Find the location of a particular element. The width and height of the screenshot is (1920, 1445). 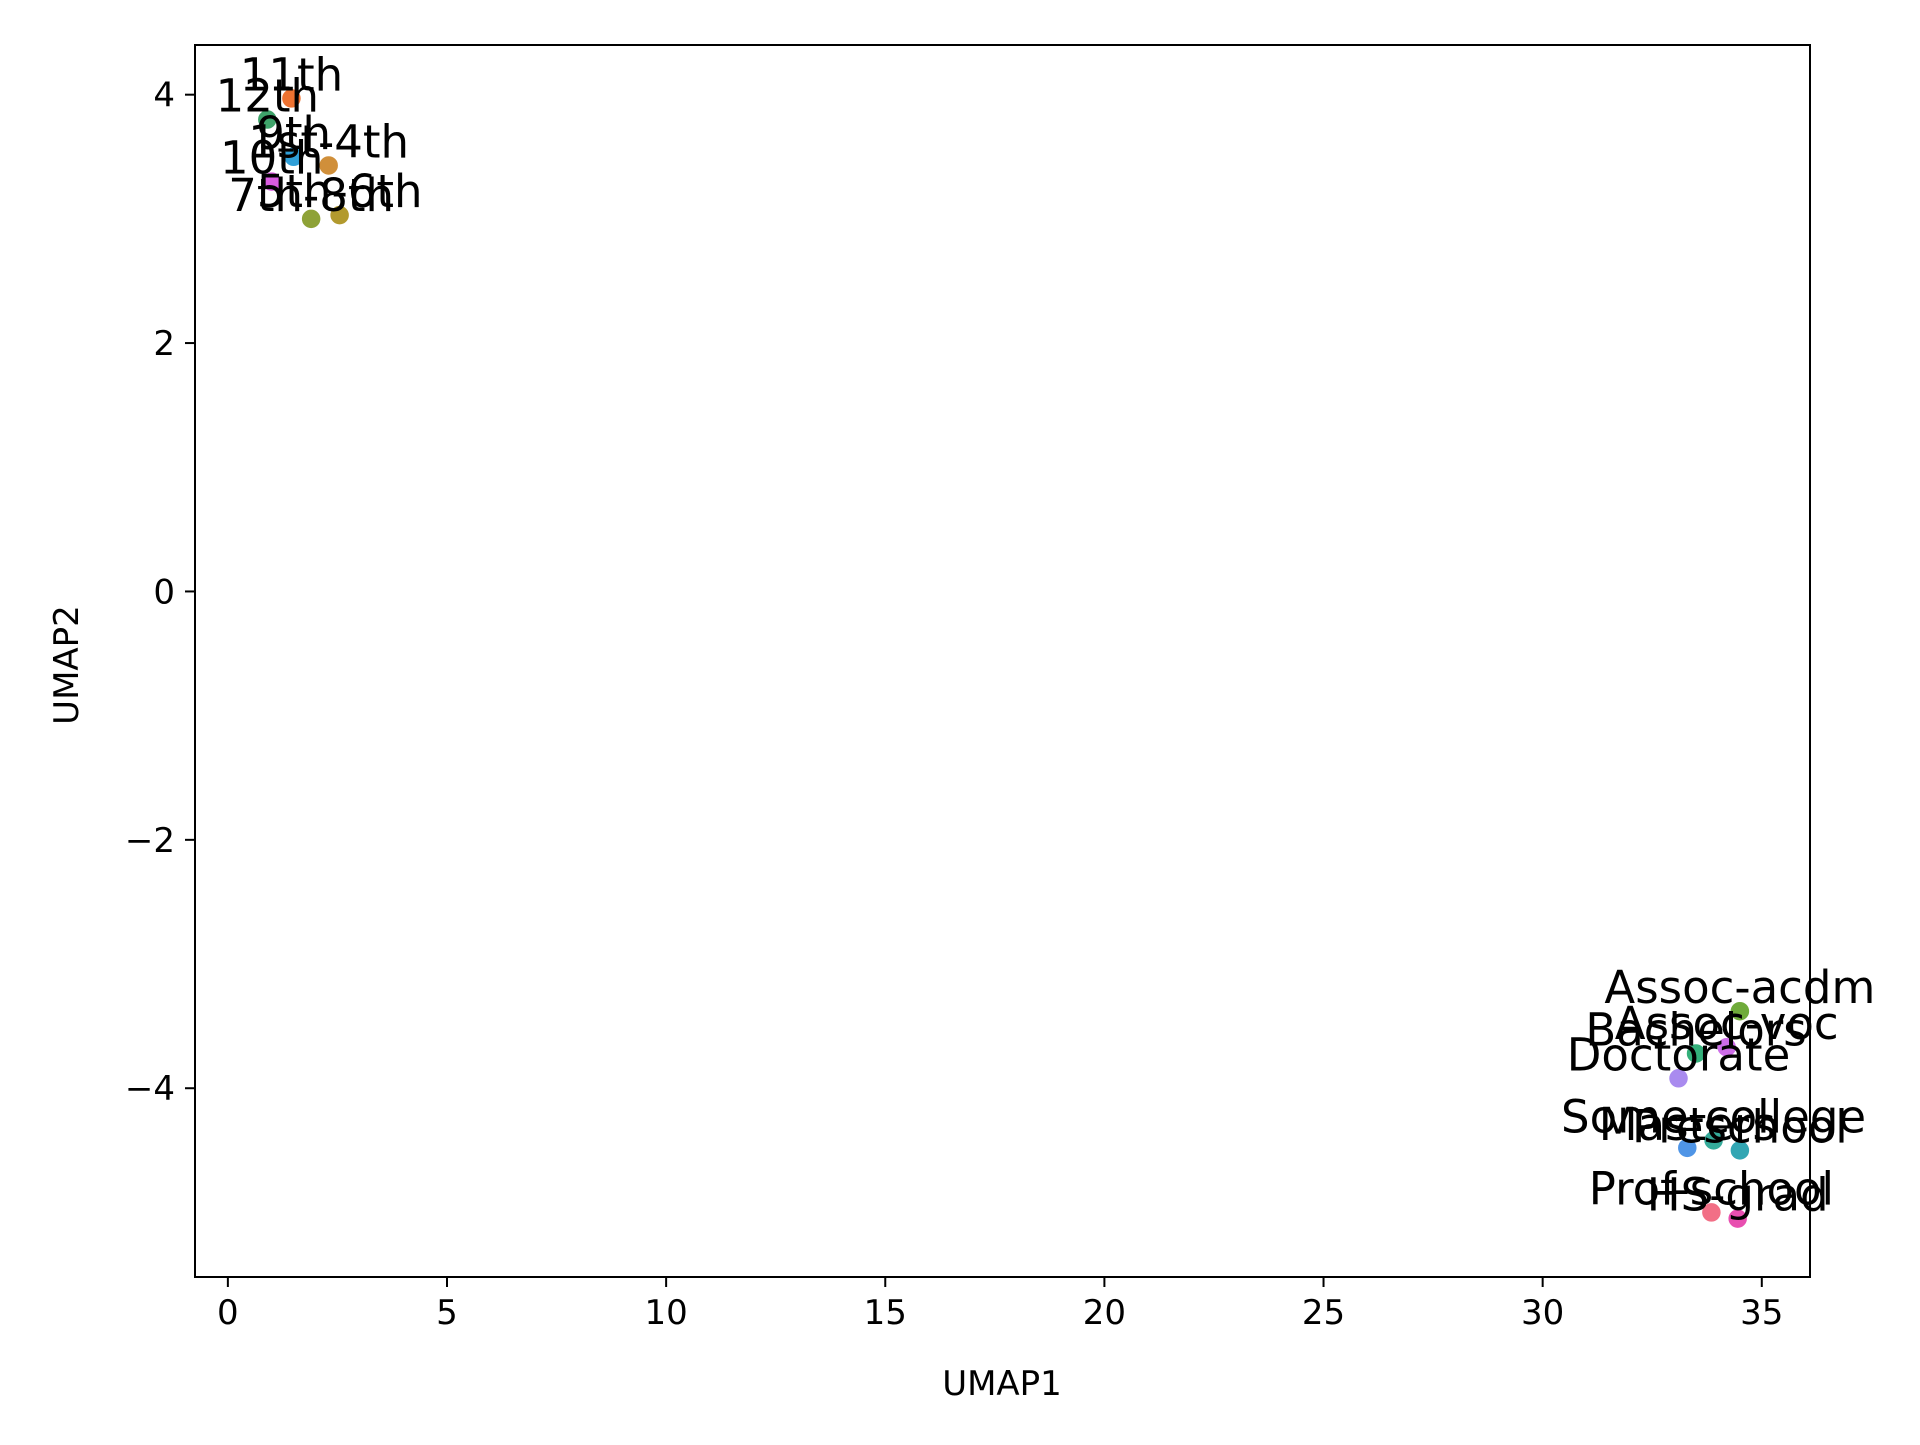

point-label: Assoc-voc is located at coordinates (1727, 1023).